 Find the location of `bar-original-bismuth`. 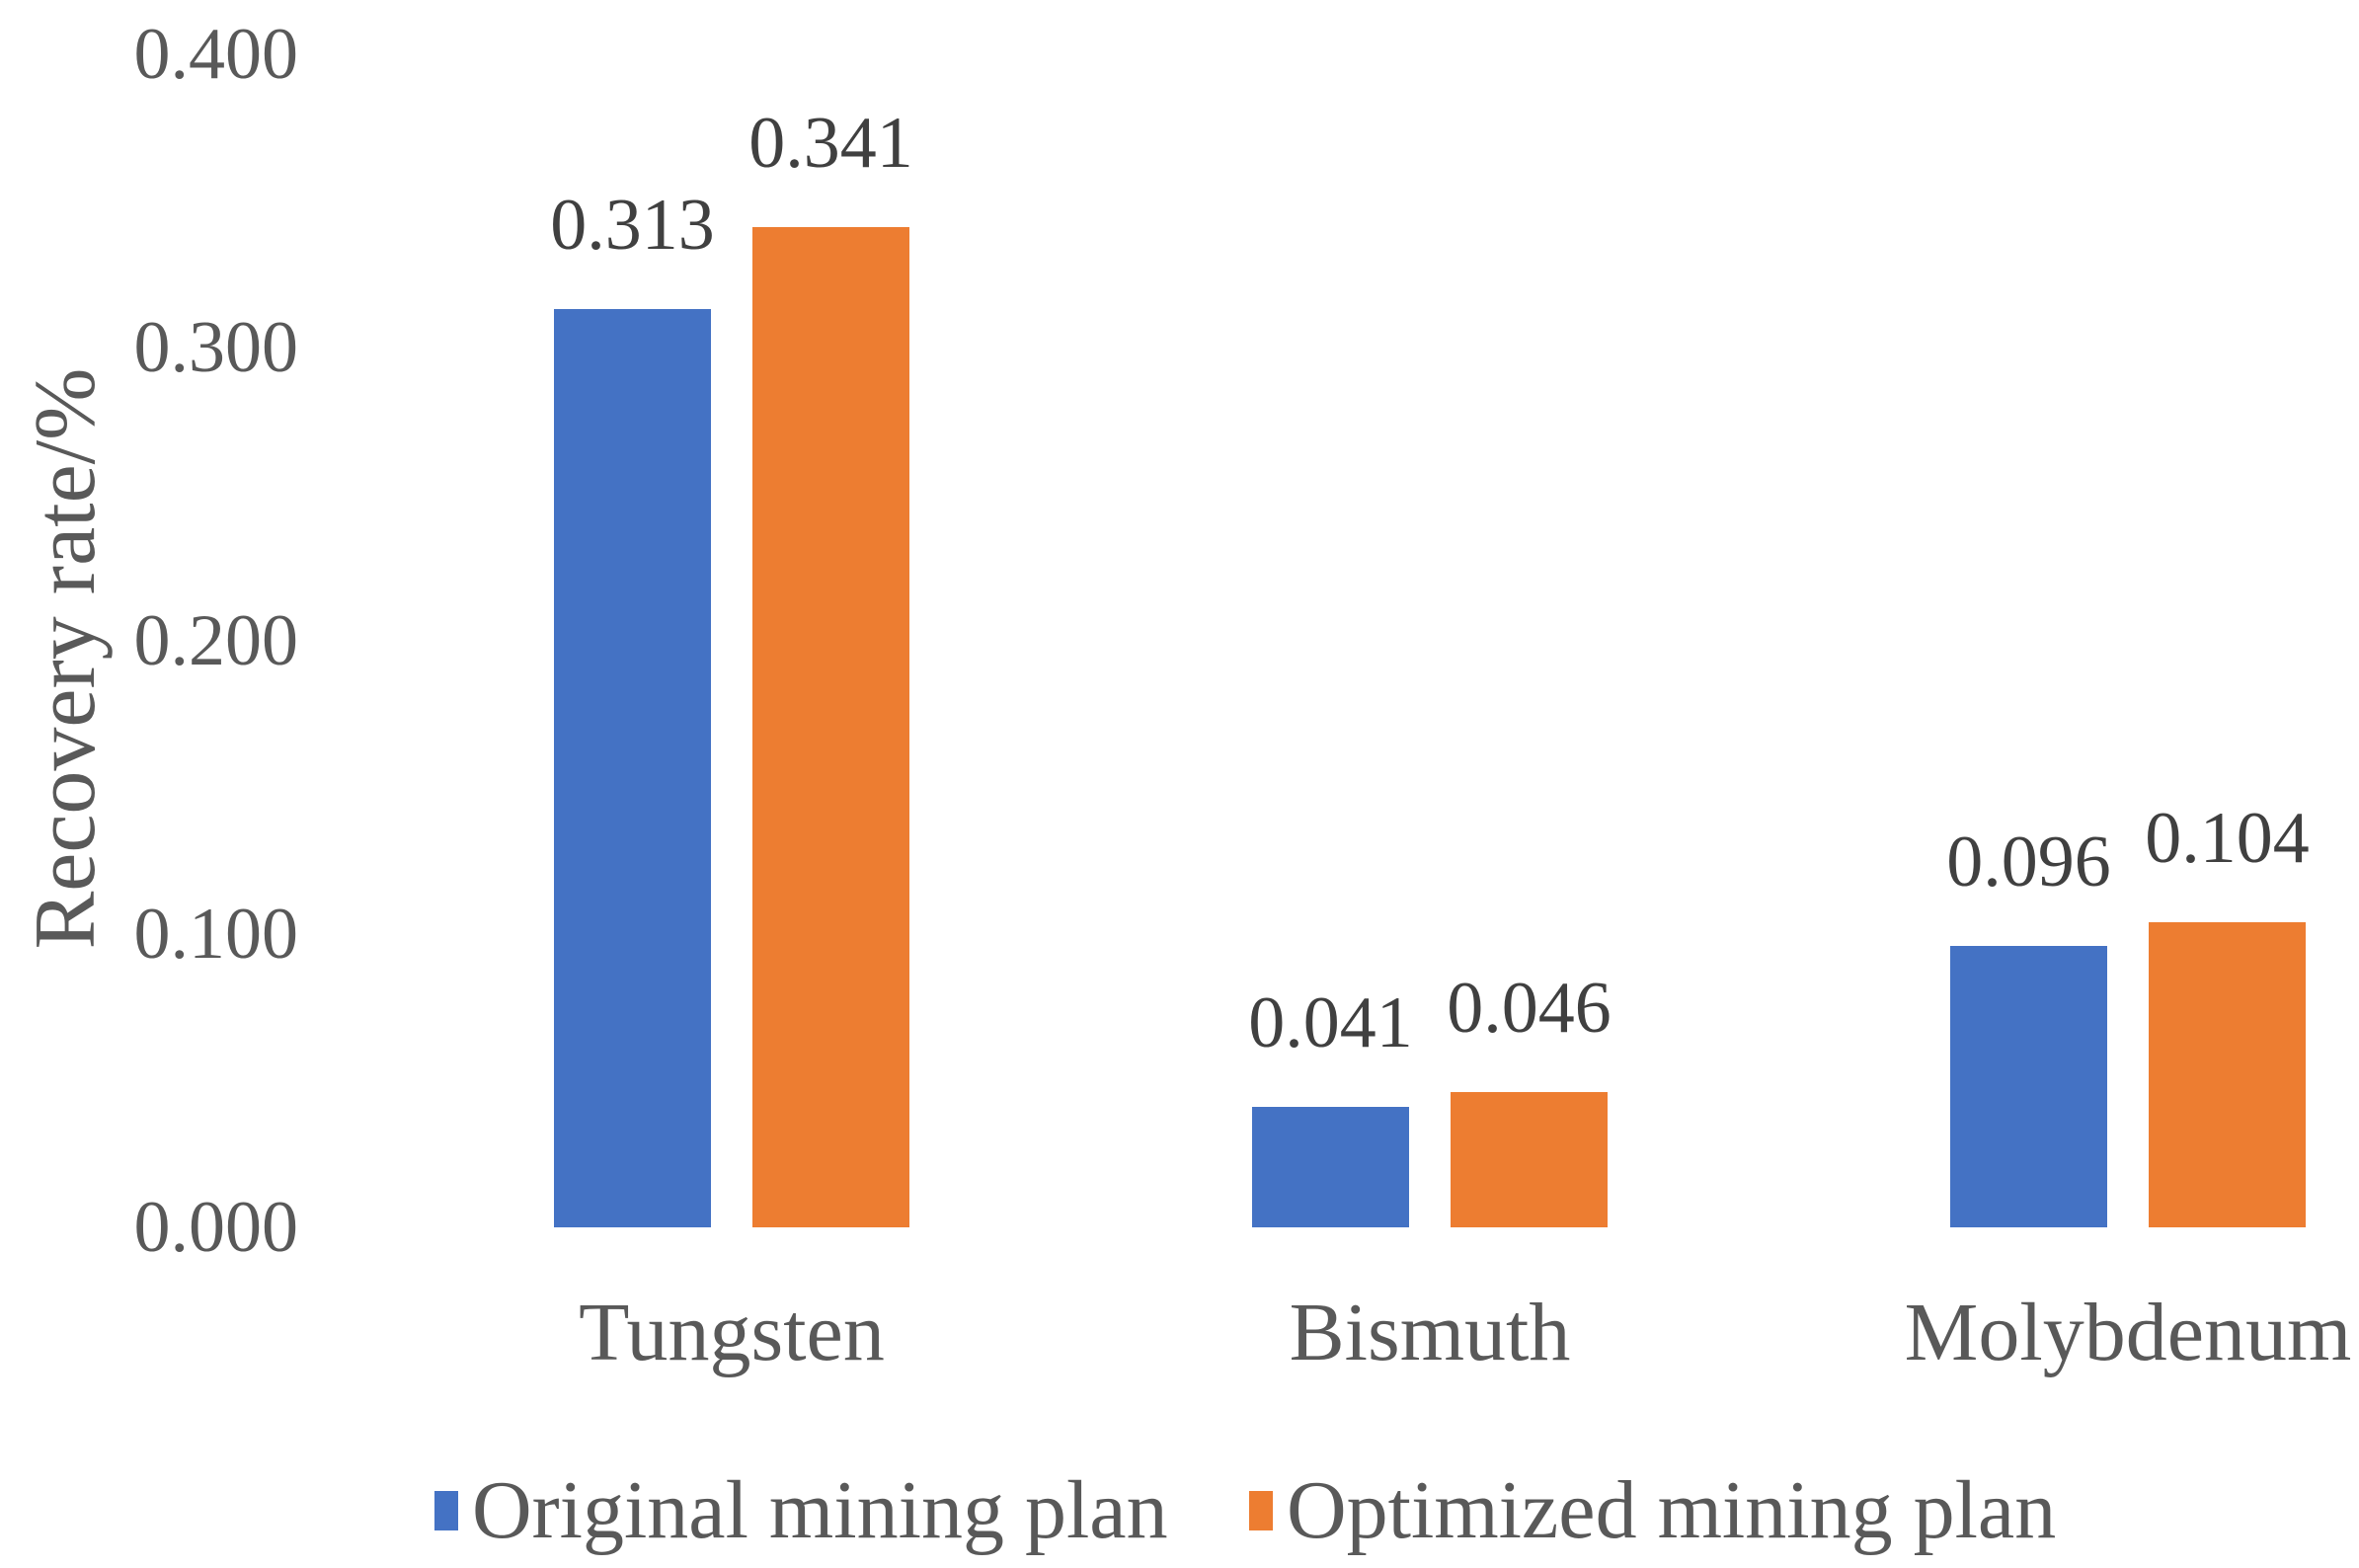

bar-original-bismuth is located at coordinates (1330, 1167).